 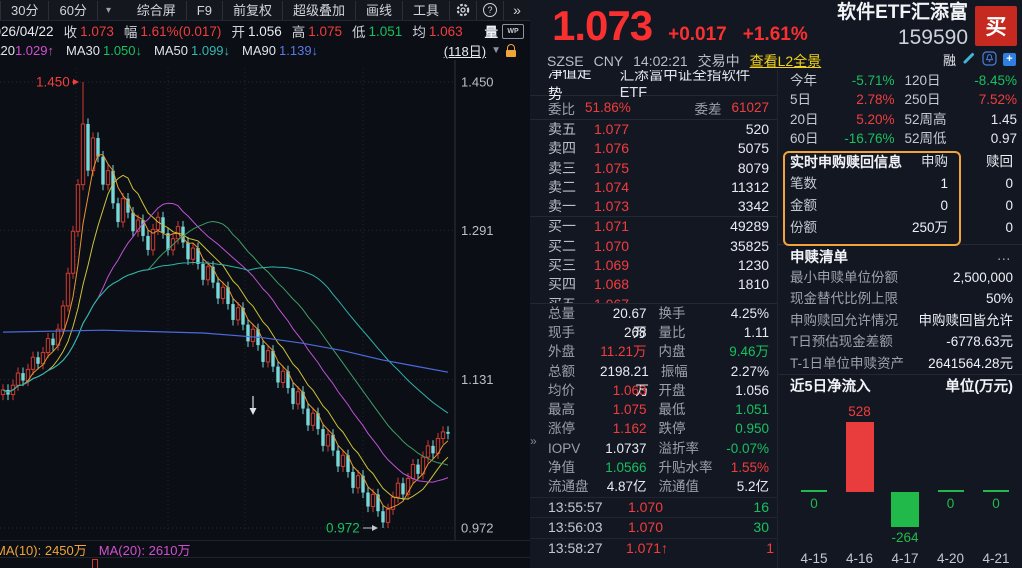 What do you see at coordinates (846, 162) in the screenshot?
I see `rt-section-title: 实时申购赎回信息` at bounding box center [846, 162].